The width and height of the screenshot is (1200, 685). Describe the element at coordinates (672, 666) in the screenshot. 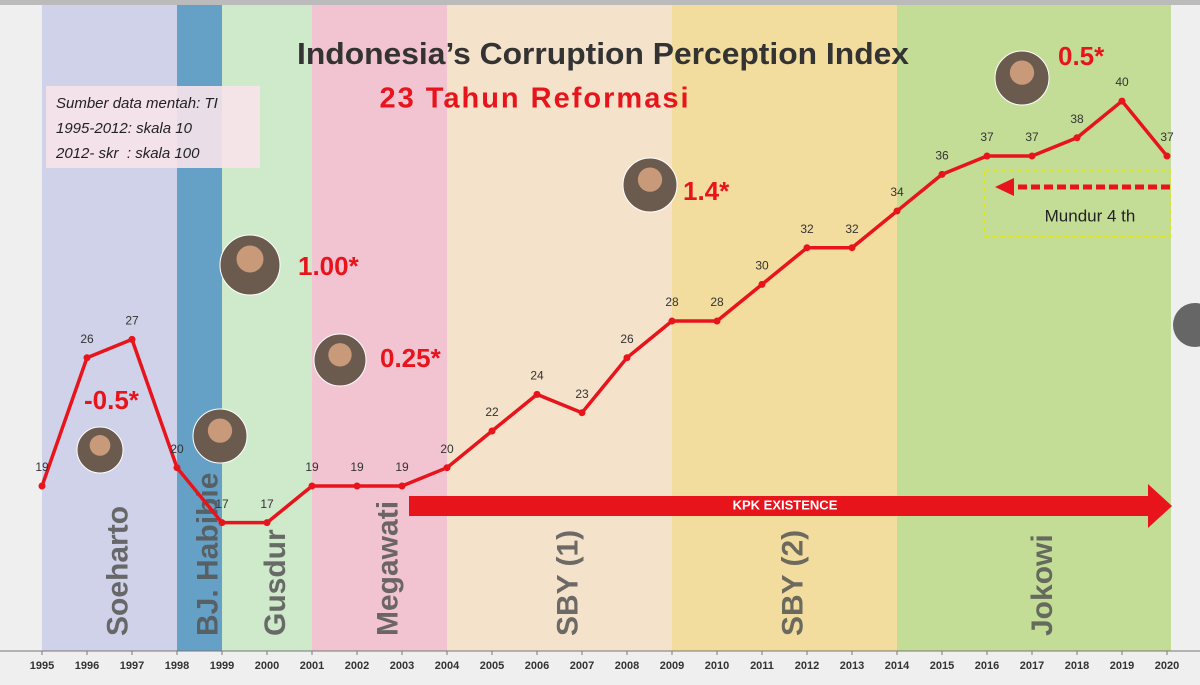

I see `x-tick-label: 2009` at that location.